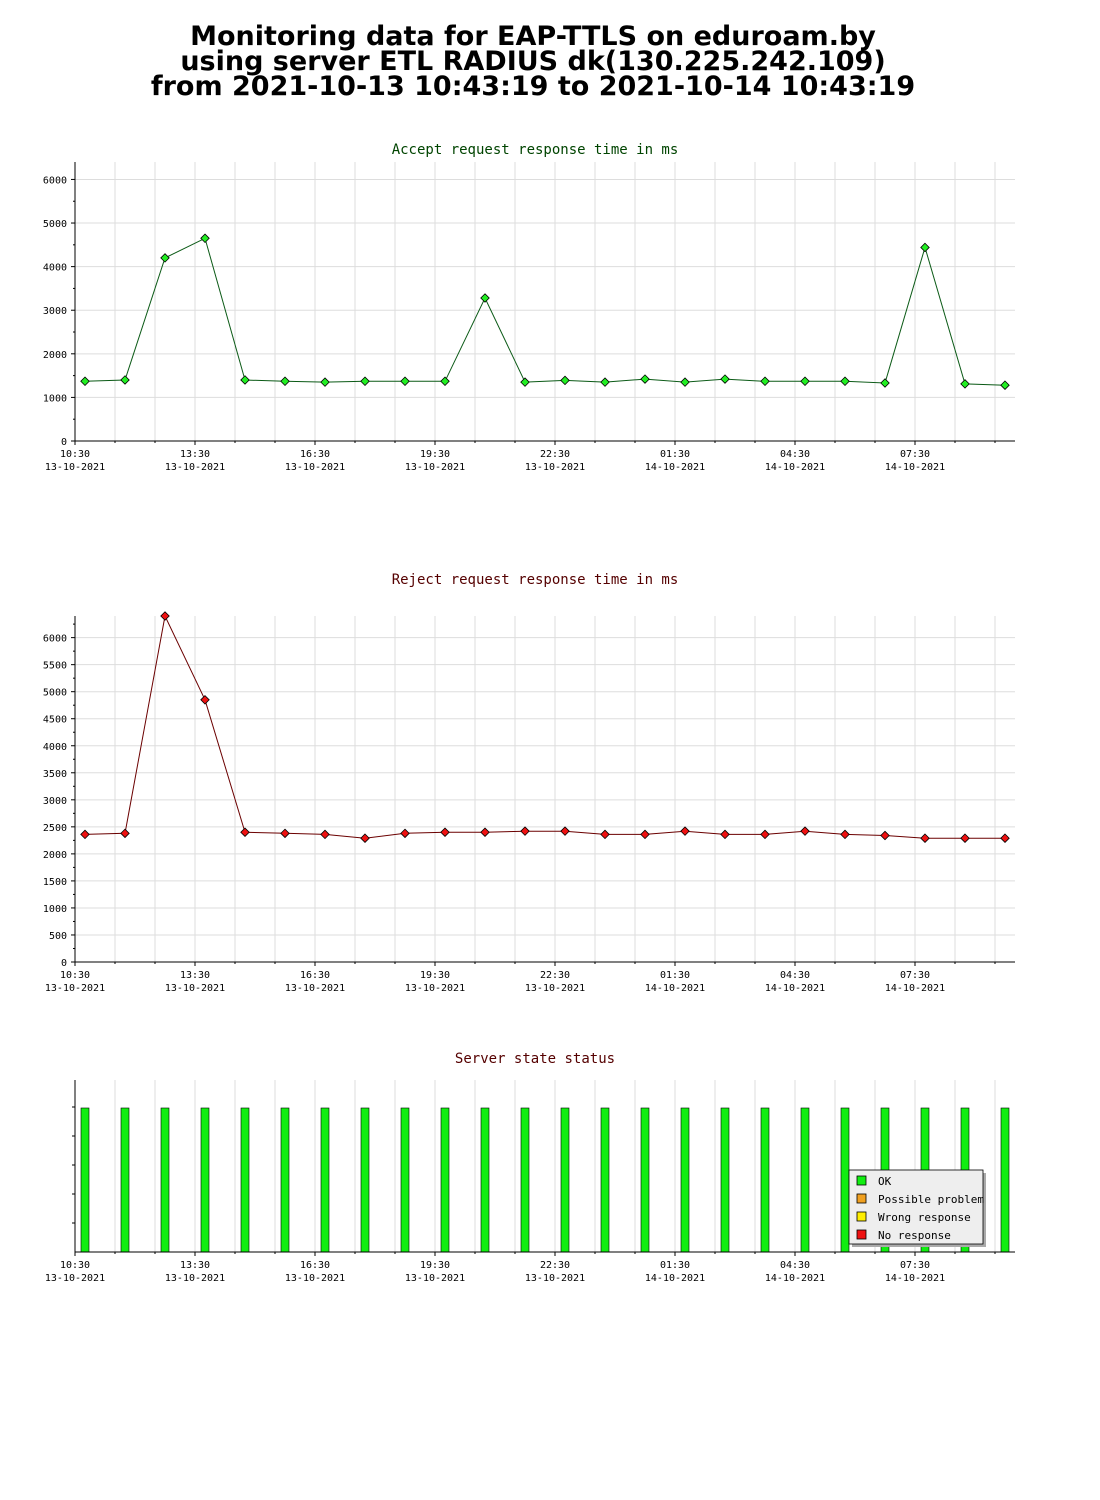 This screenshot has height=1500, width=1100. Describe the element at coordinates (55, 828) in the screenshot. I see `reject-y-tick-label: 2500` at that location.